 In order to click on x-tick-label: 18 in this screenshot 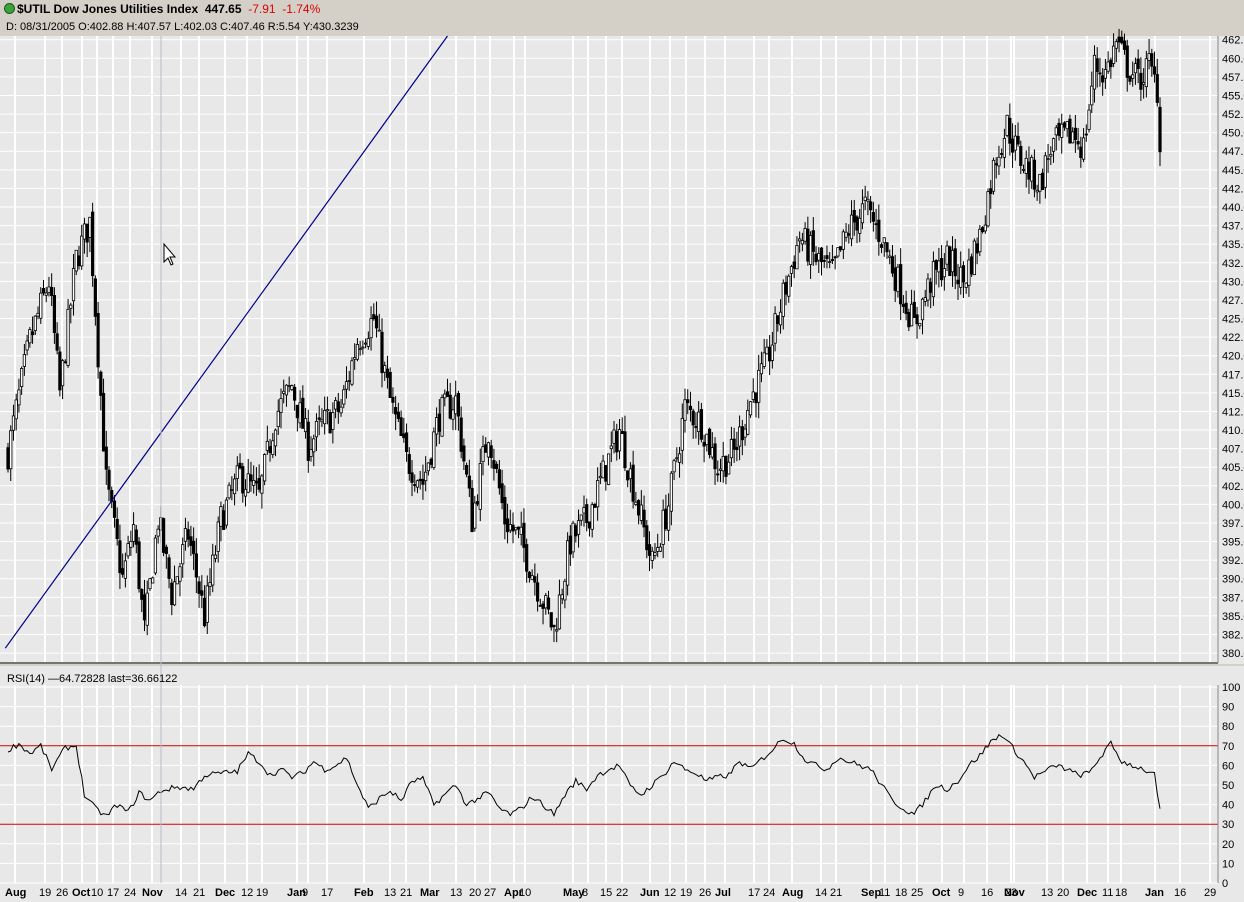, I will do `click(901, 893)`.